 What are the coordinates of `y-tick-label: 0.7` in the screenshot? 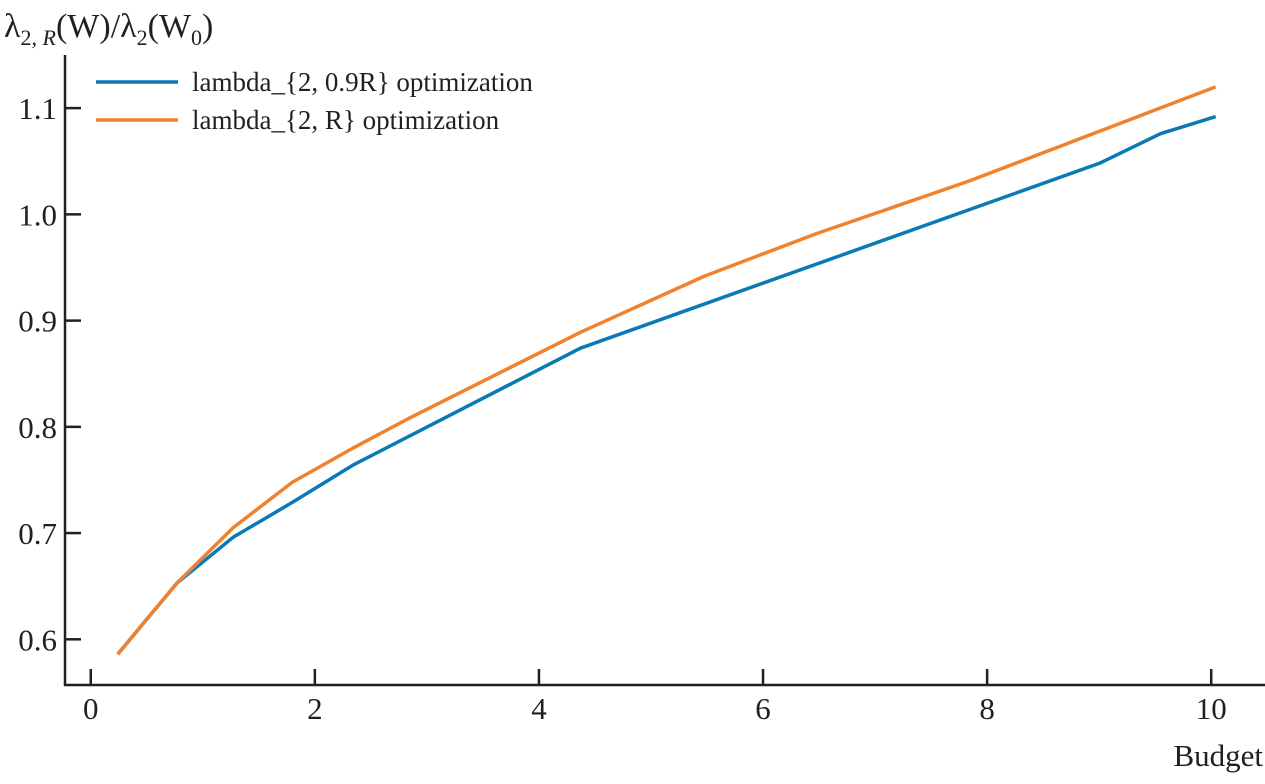 It's located at (37, 533).